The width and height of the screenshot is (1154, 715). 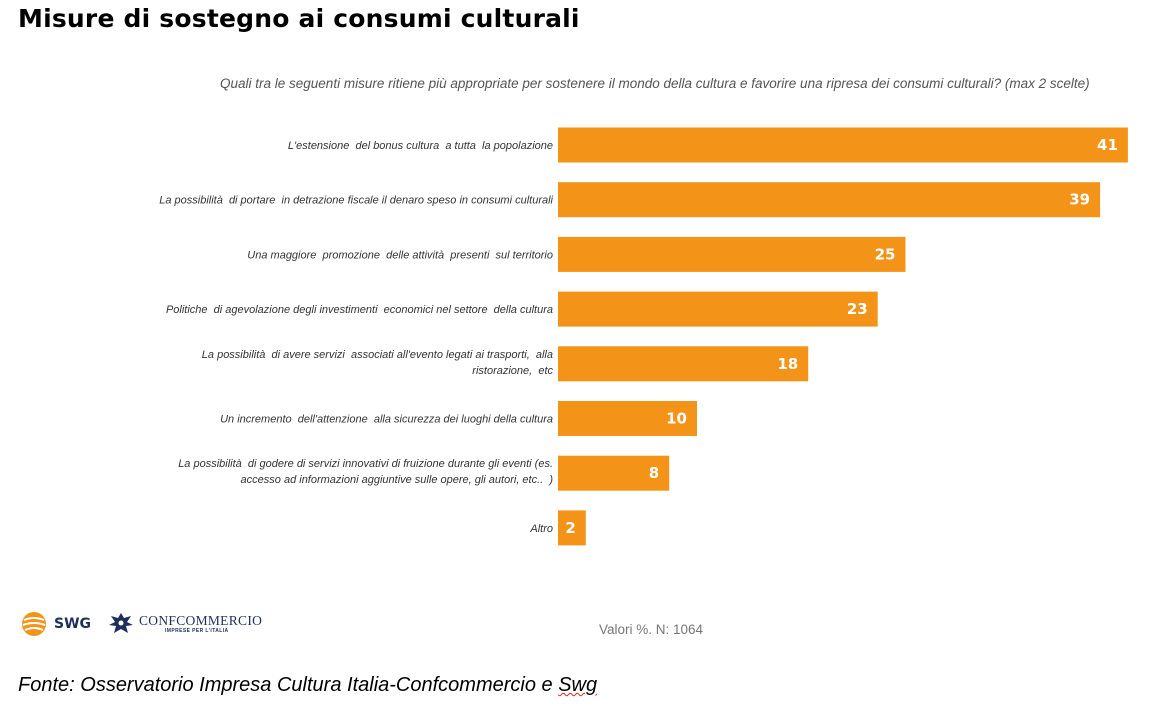 I want to click on swg-logo-text: SWG, so click(x=73, y=624).